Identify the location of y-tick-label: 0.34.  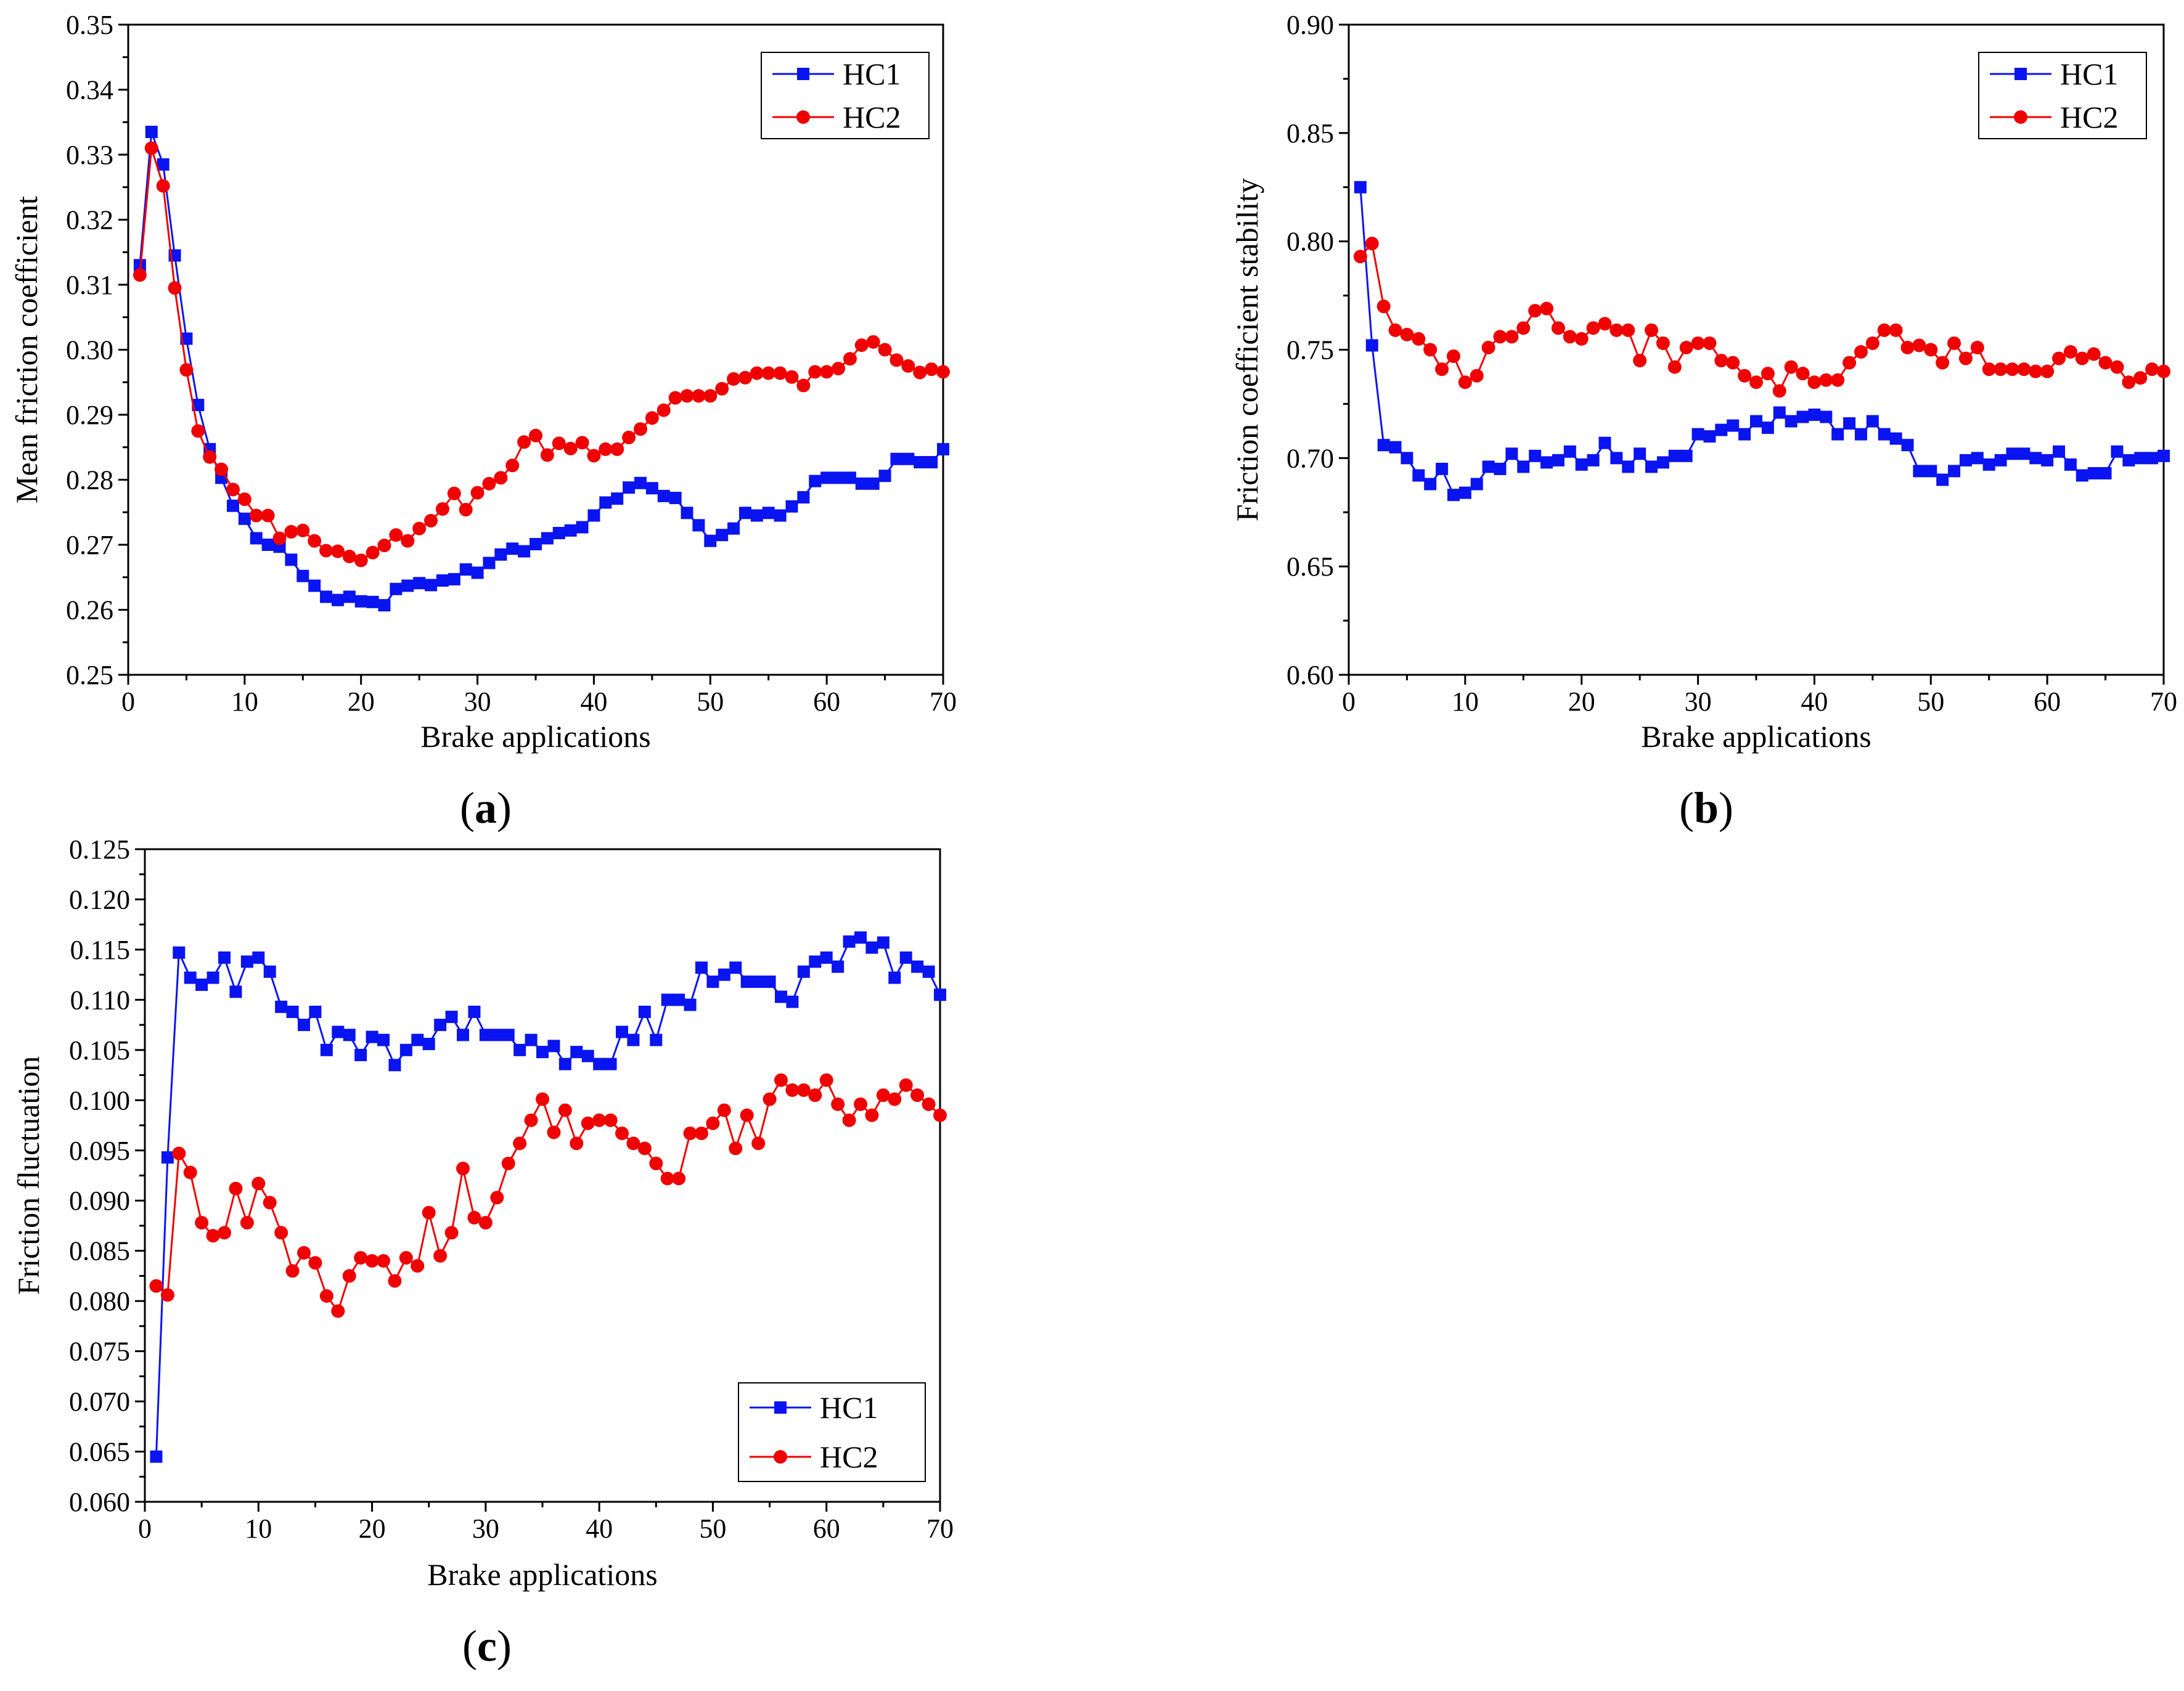
(89, 90).